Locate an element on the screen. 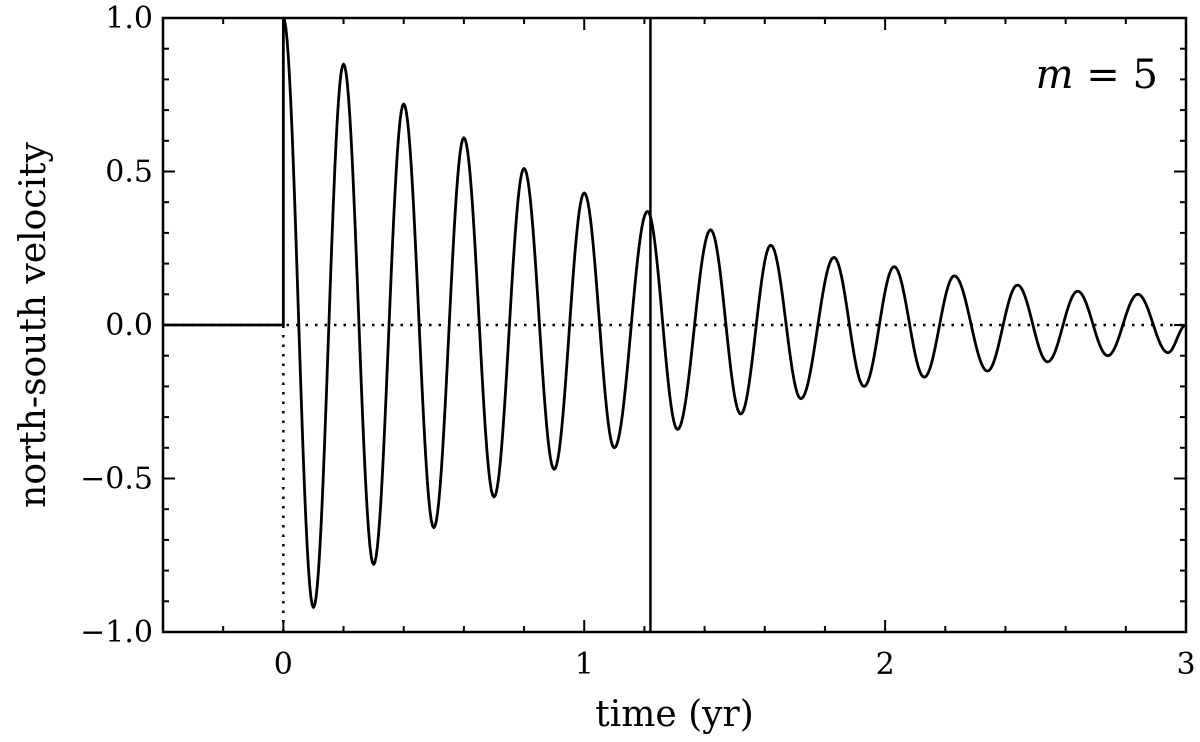 This screenshot has width=1200, height=742. y-tick-label: 0.5 is located at coordinates (129, 172).